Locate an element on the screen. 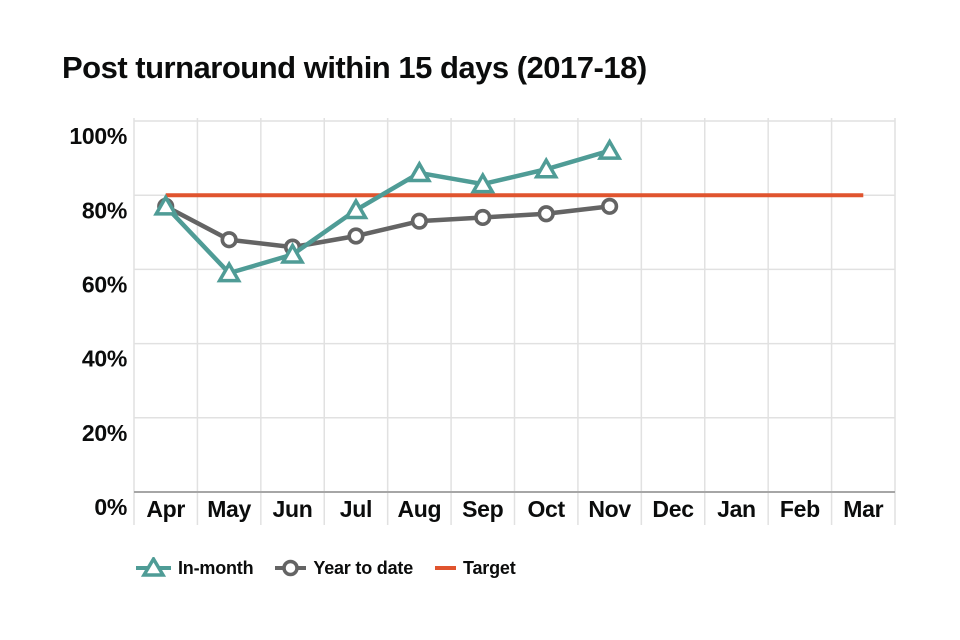  data-point-in-month-jun is located at coordinates (293, 253).